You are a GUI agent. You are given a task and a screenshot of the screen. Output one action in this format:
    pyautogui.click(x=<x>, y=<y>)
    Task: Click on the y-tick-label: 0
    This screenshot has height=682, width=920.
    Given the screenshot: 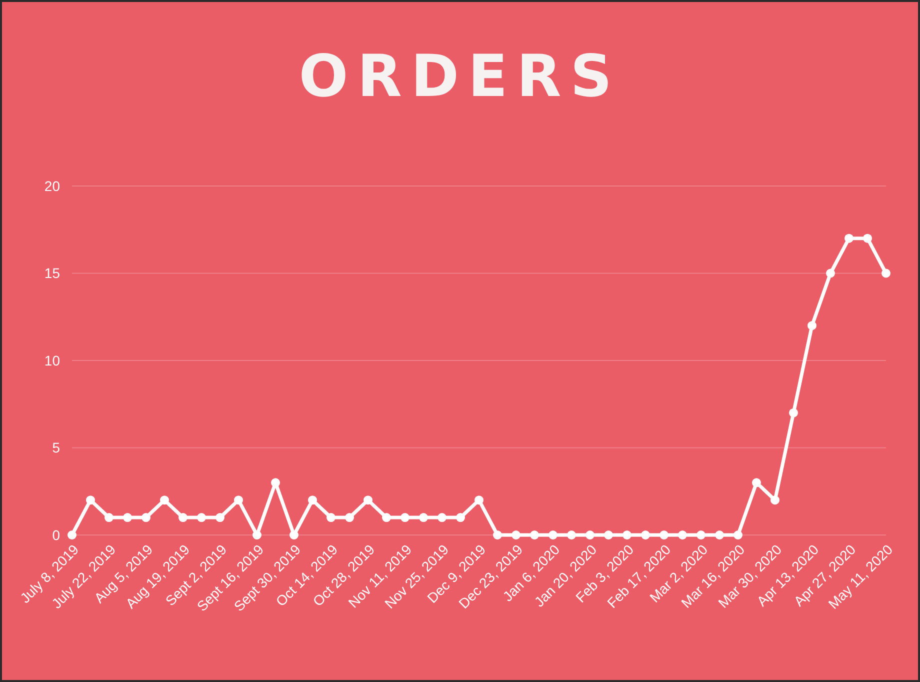 What is the action you would take?
    pyautogui.click(x=56, y=534)
    